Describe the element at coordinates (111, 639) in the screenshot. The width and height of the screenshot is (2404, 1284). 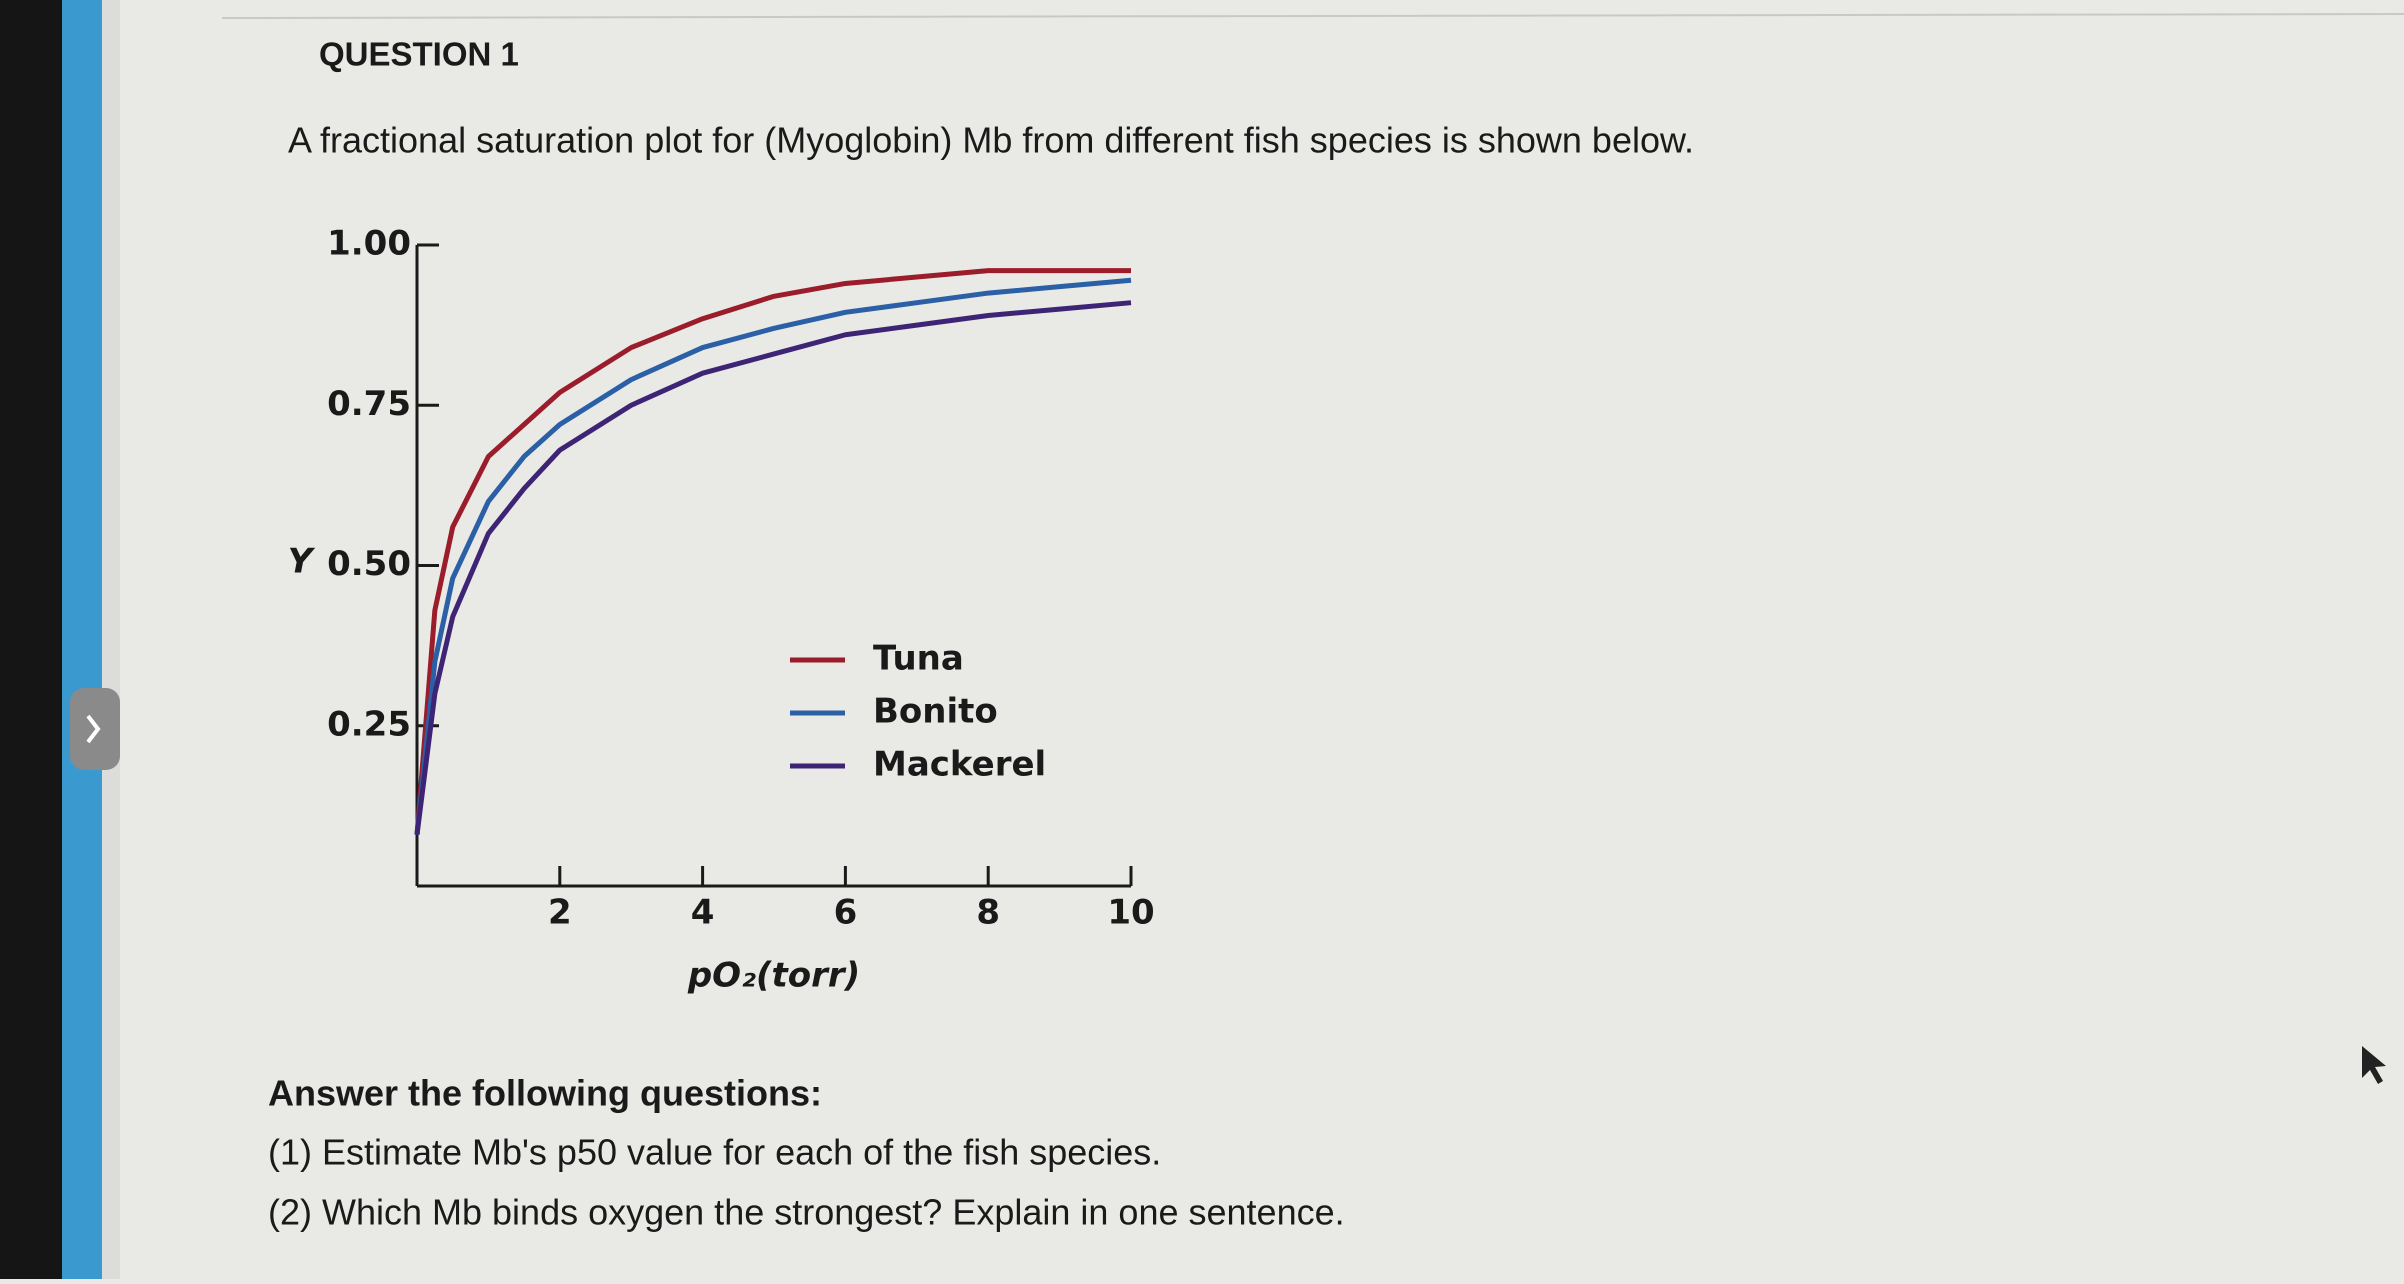
I see `side-shadow` at that location.